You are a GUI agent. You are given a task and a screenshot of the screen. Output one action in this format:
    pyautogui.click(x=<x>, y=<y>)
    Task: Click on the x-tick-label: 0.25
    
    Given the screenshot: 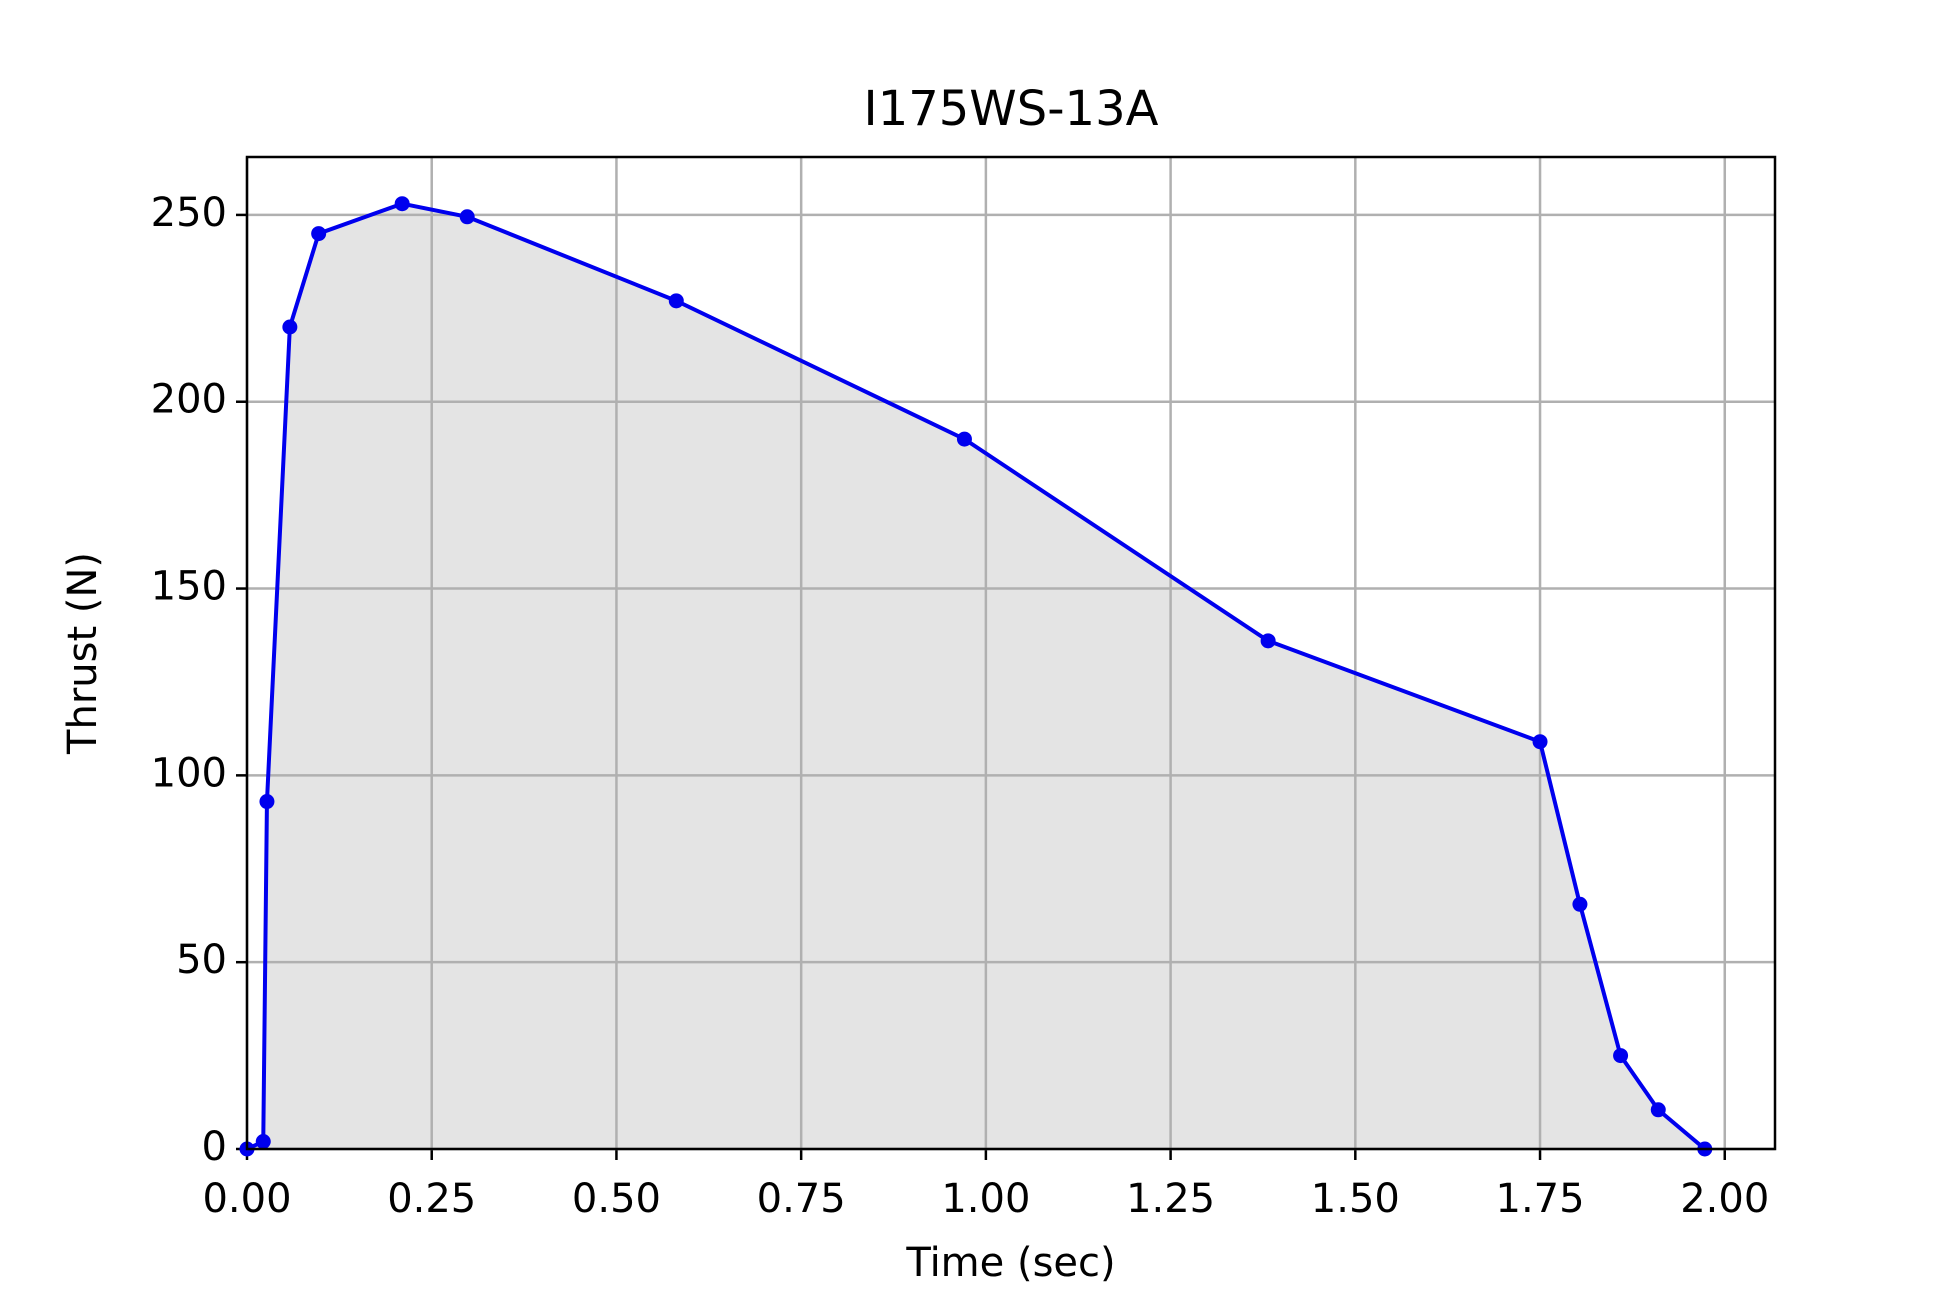 What is the action you would take?
    pyautogui.click(x=431, y=1199)
    